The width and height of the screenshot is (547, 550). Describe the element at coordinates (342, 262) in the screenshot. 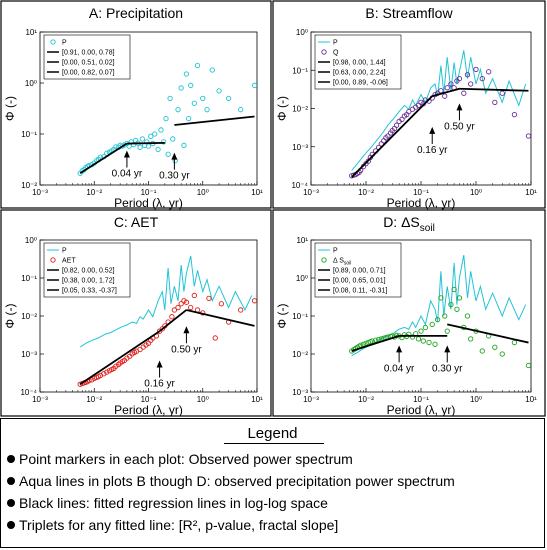

I see `legend-entry-label: Δ Ssoil` at that location.